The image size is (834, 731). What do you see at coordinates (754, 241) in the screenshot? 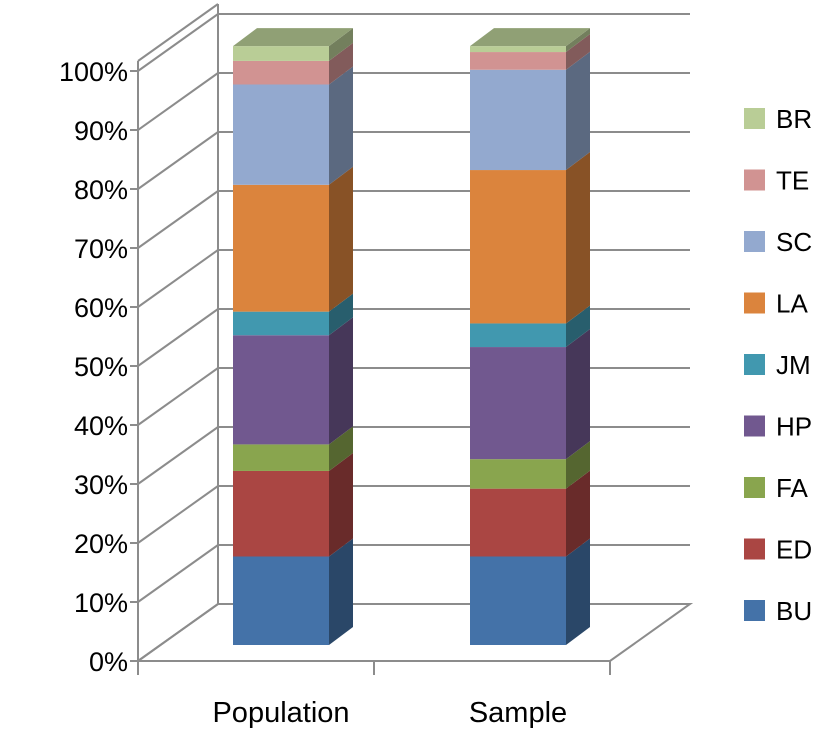
I see `legend-swatch-sc` at bounding box center [754, 241].